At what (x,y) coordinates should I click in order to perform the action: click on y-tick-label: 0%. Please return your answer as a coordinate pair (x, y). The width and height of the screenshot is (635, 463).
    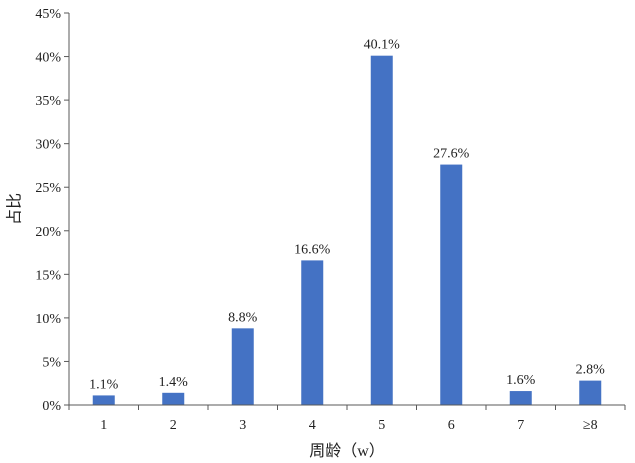
    Looking at the image, I should click on (51, 406).